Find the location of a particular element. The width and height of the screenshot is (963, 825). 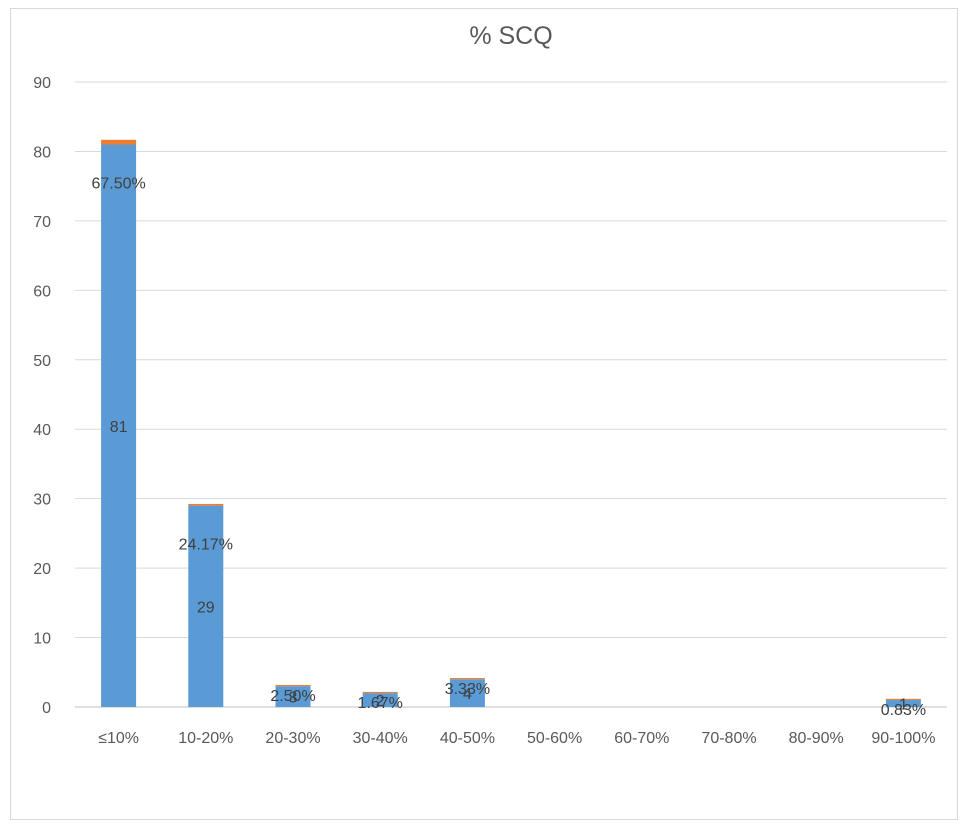

data-label-count: 2 is located at coordinates (380, 701).